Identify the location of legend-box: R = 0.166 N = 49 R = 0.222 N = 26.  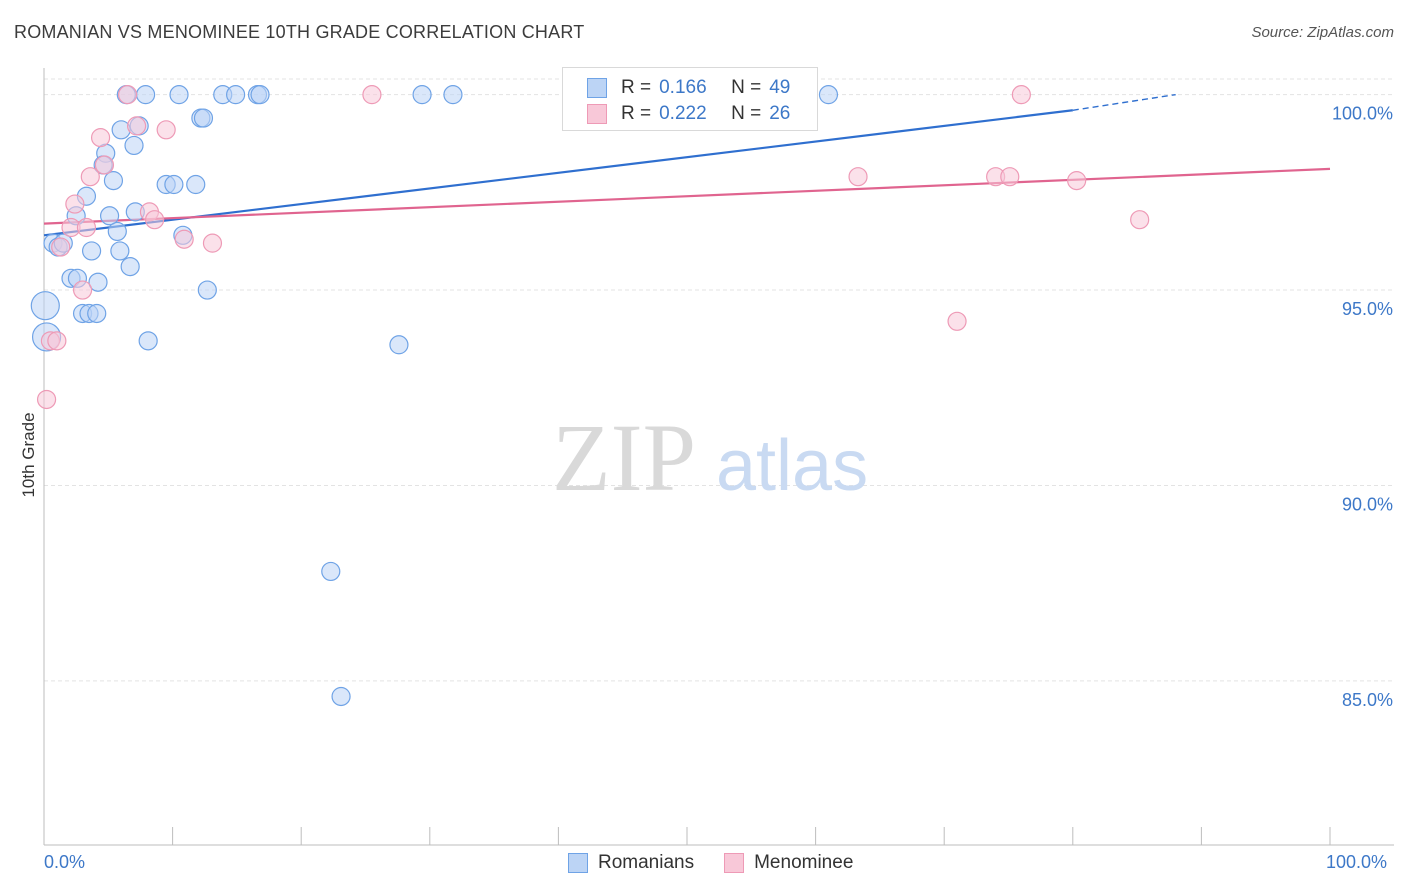
(690, 99).